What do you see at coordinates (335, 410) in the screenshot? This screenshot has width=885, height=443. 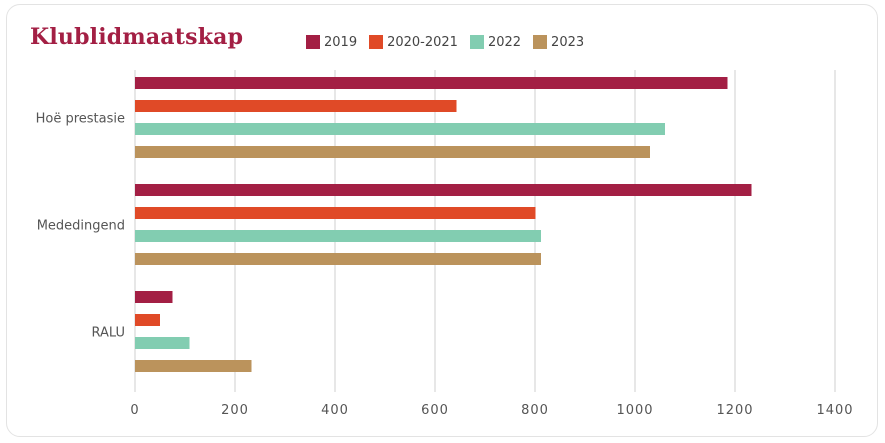 I see `x-tick-label: 400` at bounding box center [335, 410].